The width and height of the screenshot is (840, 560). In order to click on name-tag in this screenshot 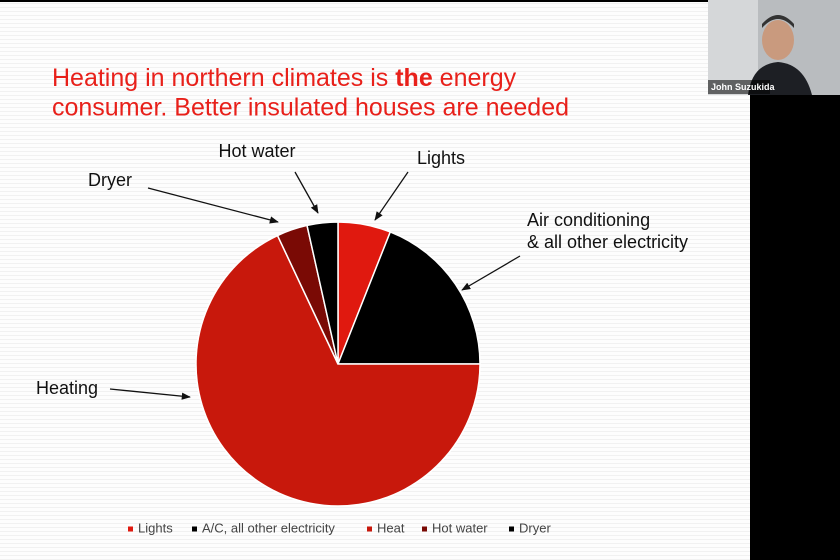, I will do `click(739, 87)`.